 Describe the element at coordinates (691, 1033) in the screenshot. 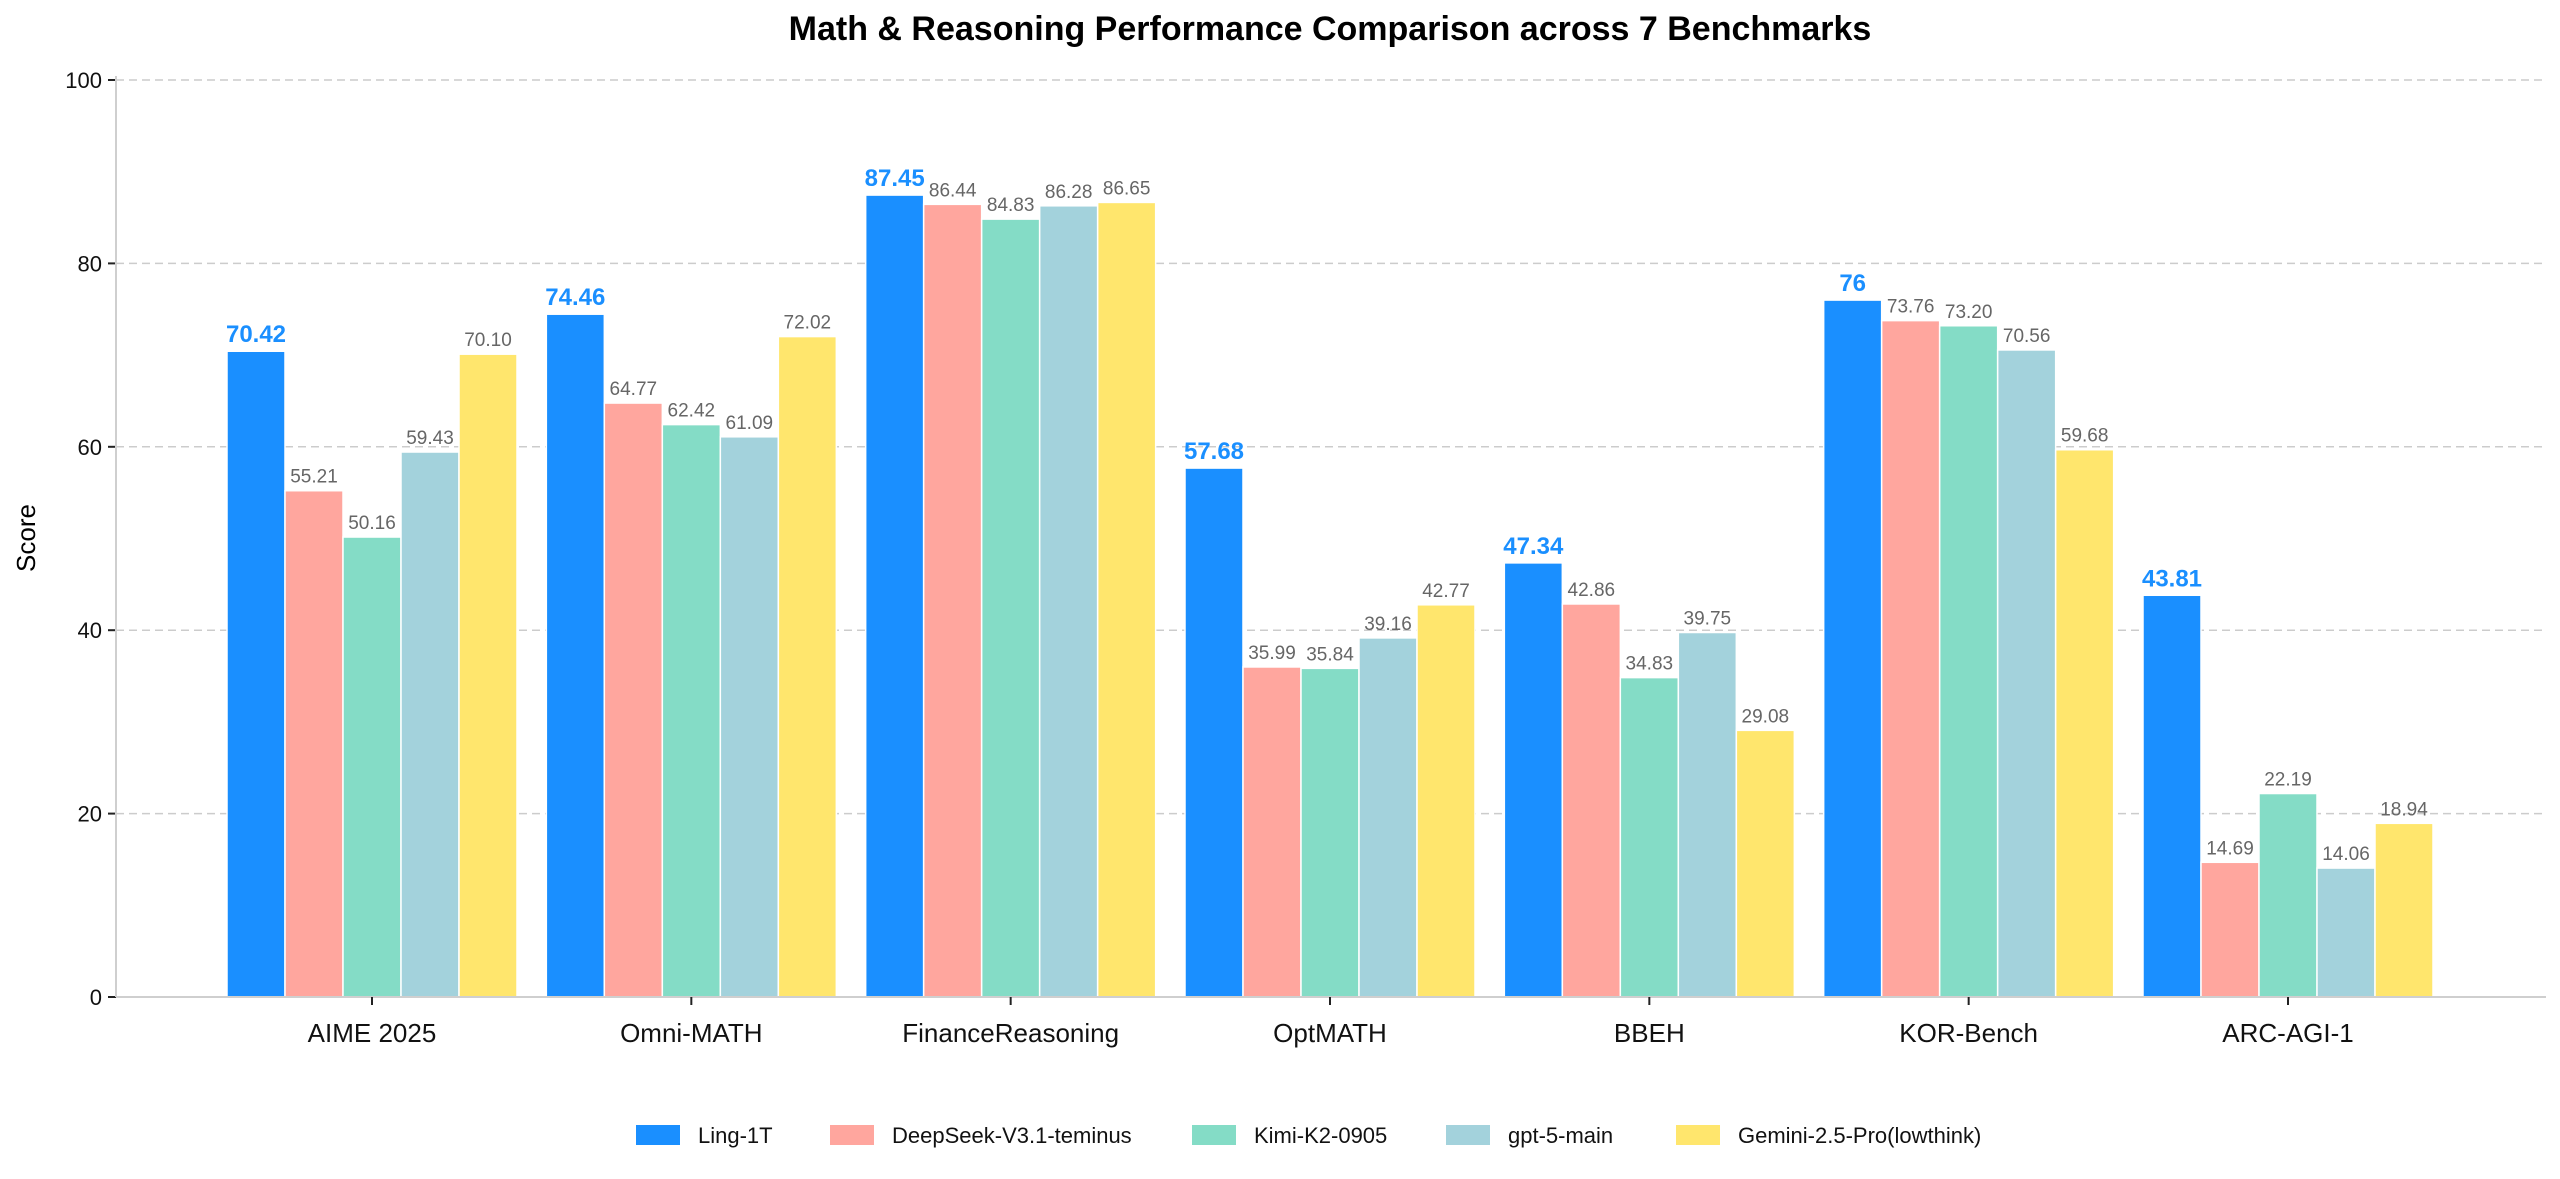

I see `x-tick-label: Omni-MATH` at that location.